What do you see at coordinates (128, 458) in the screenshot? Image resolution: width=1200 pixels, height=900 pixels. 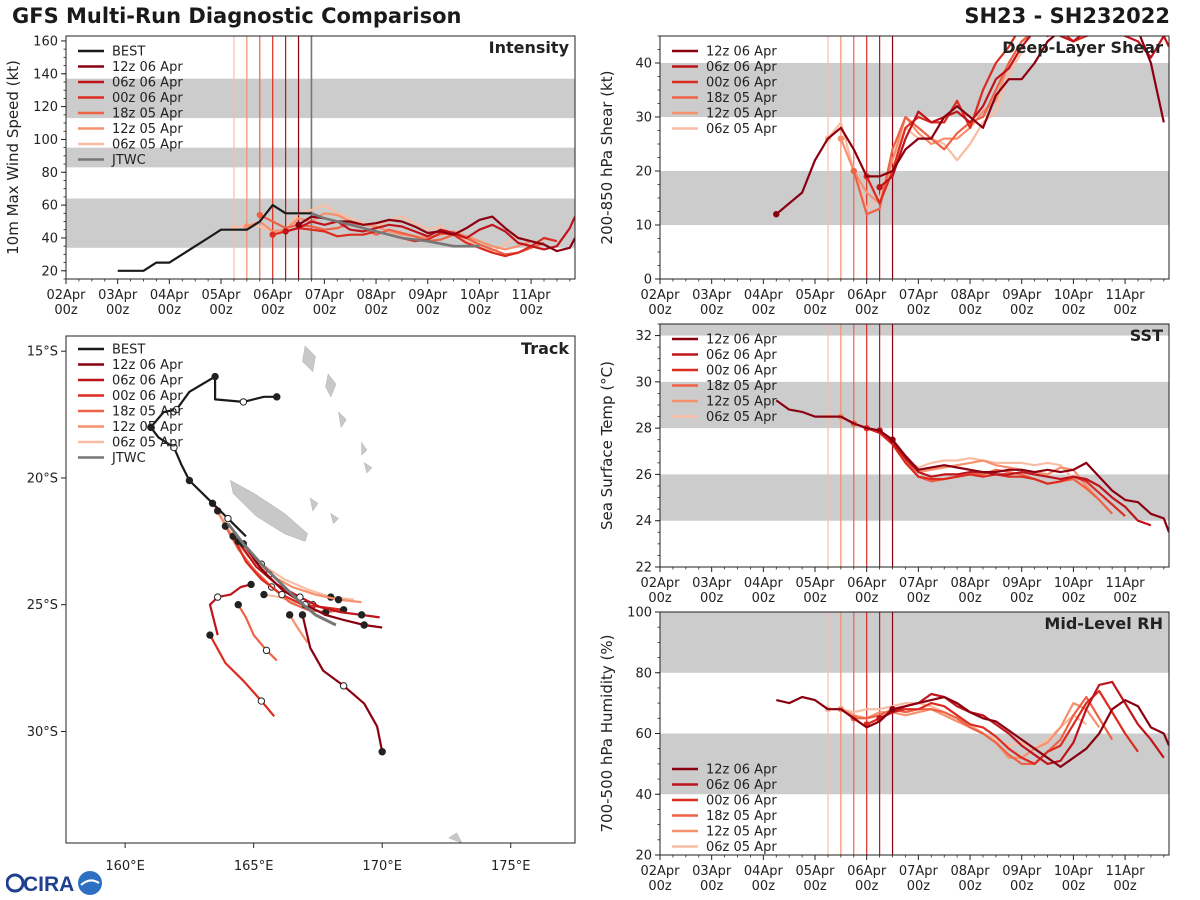 I see `legend-label: JTWC` at bounding box center [128, 458].